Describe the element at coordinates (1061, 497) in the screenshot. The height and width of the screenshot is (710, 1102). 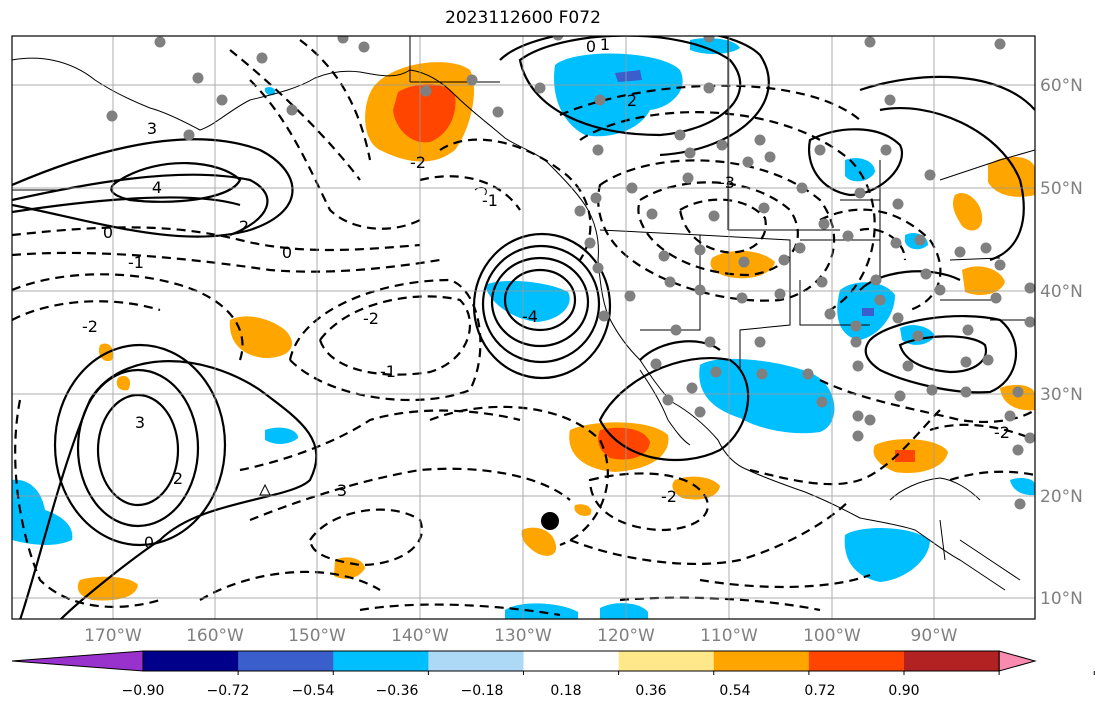
I see `latitude-label: 20°N` at that location.